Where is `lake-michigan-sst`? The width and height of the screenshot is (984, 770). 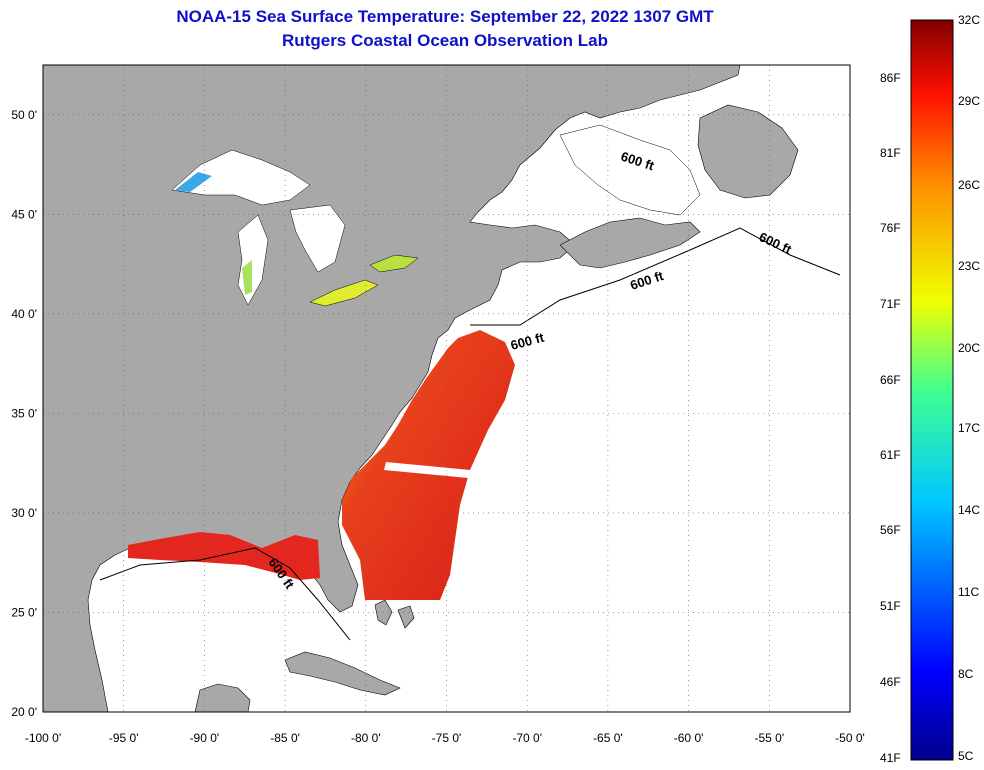
lake-michigan-sst is located at coordinates (247, 277).